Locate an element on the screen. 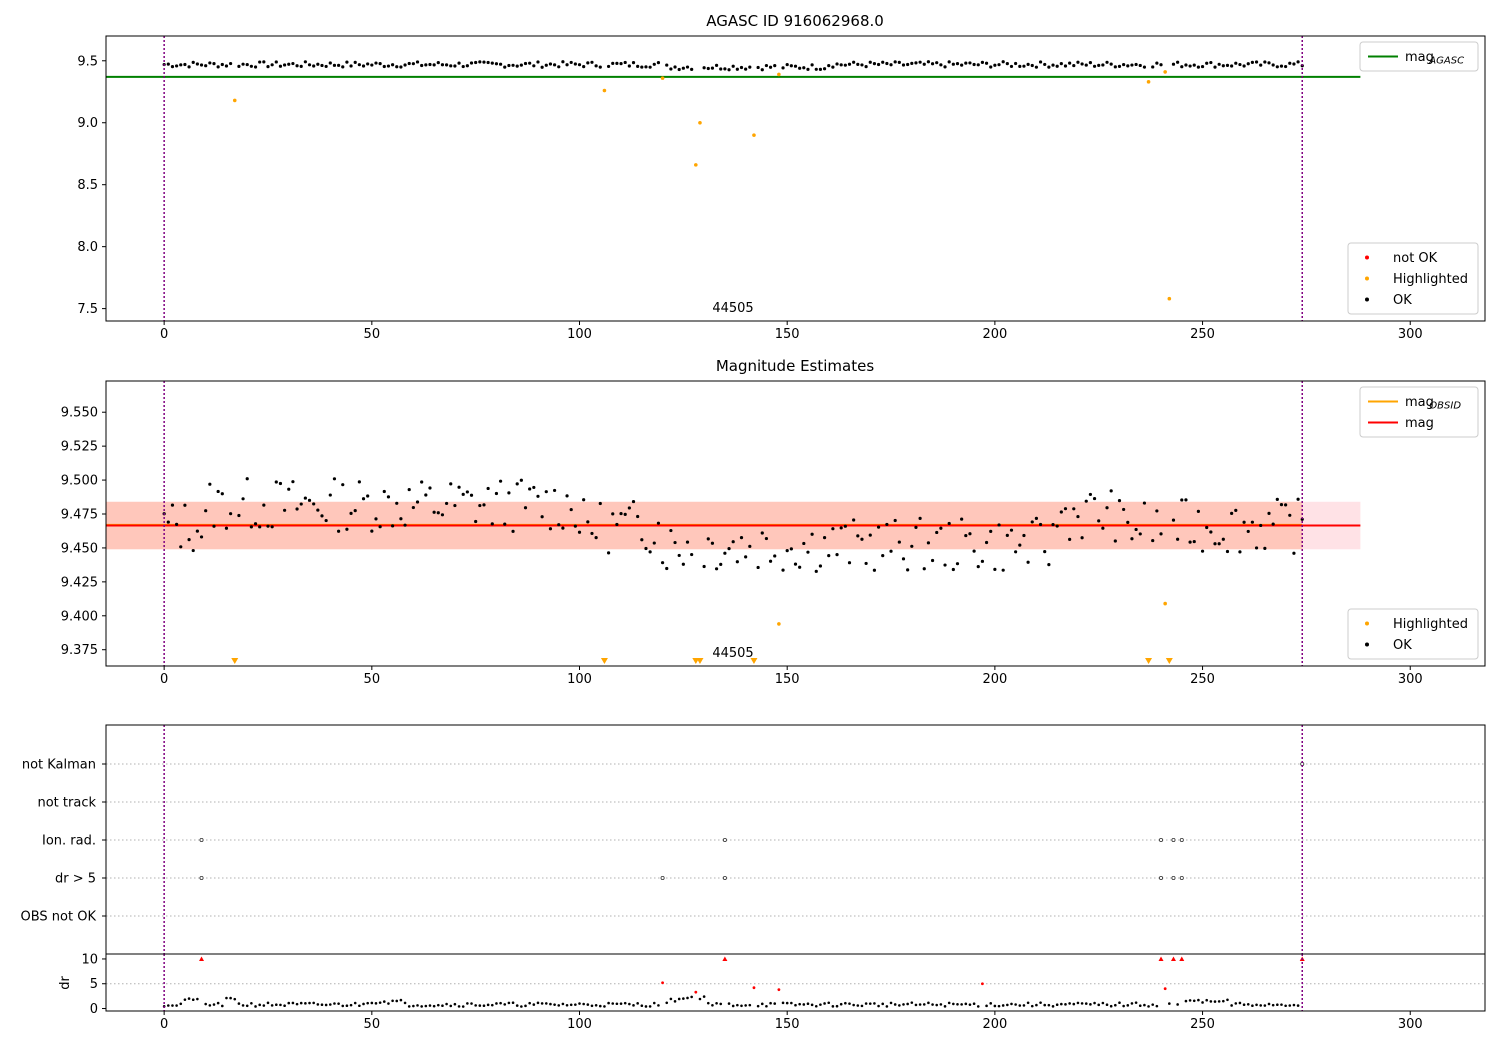  y-tick-label: 7.5 is located at coordinates (87, 309).